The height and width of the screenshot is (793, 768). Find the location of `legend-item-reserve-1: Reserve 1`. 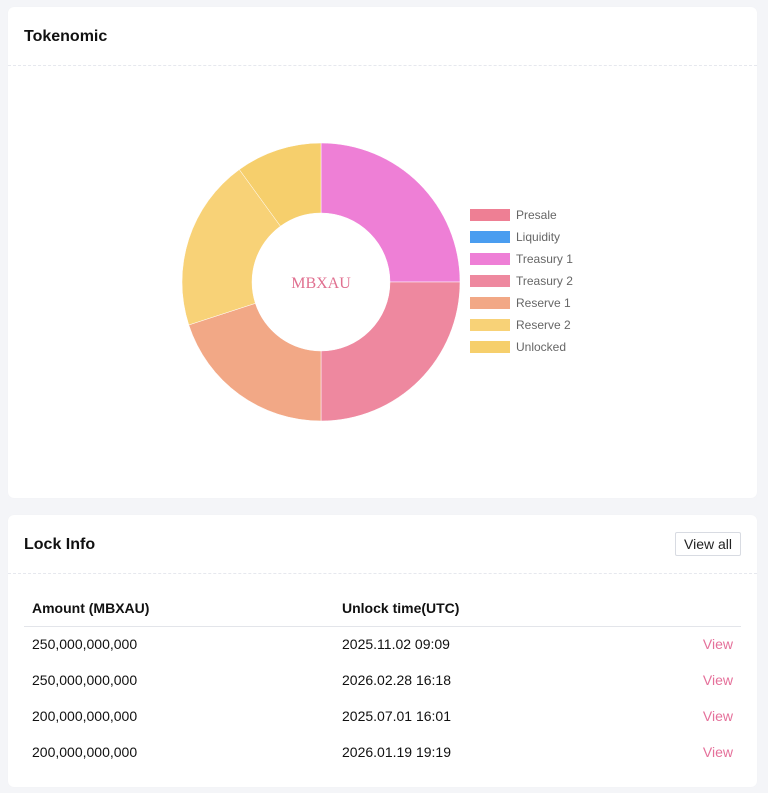

legend-item-reserve-1: Reserve 1 is located at coordinates (520, 303).